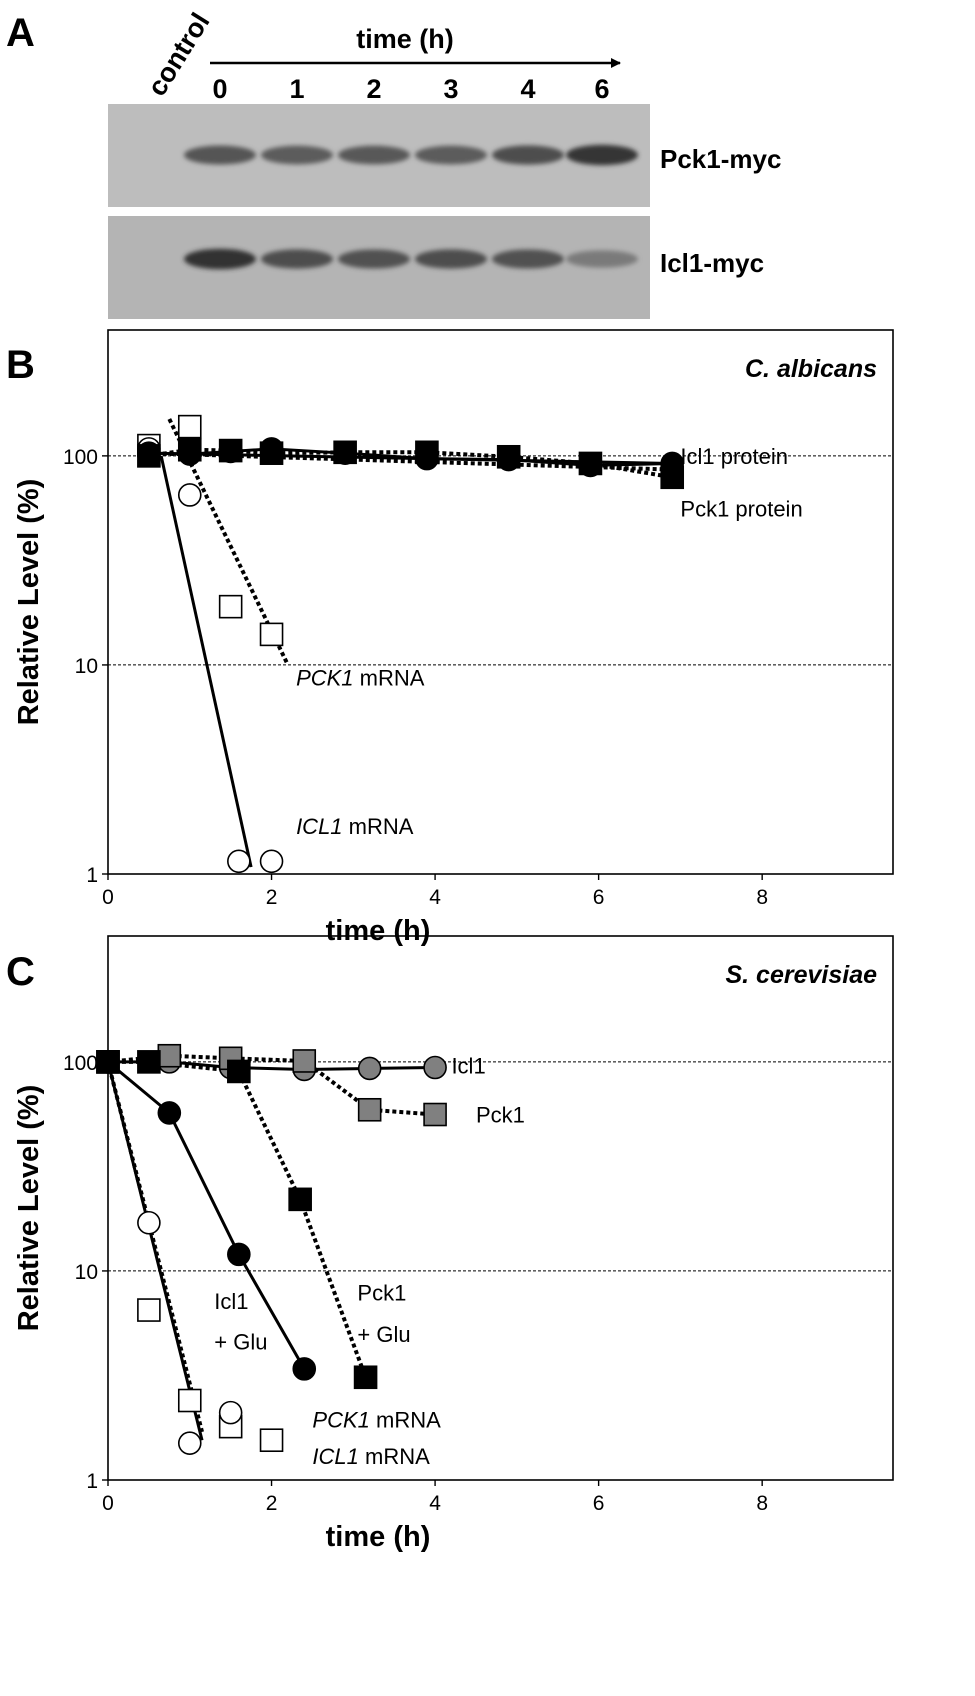  I want to click on series-annotation: Pck1 protein, so click(741, 509).